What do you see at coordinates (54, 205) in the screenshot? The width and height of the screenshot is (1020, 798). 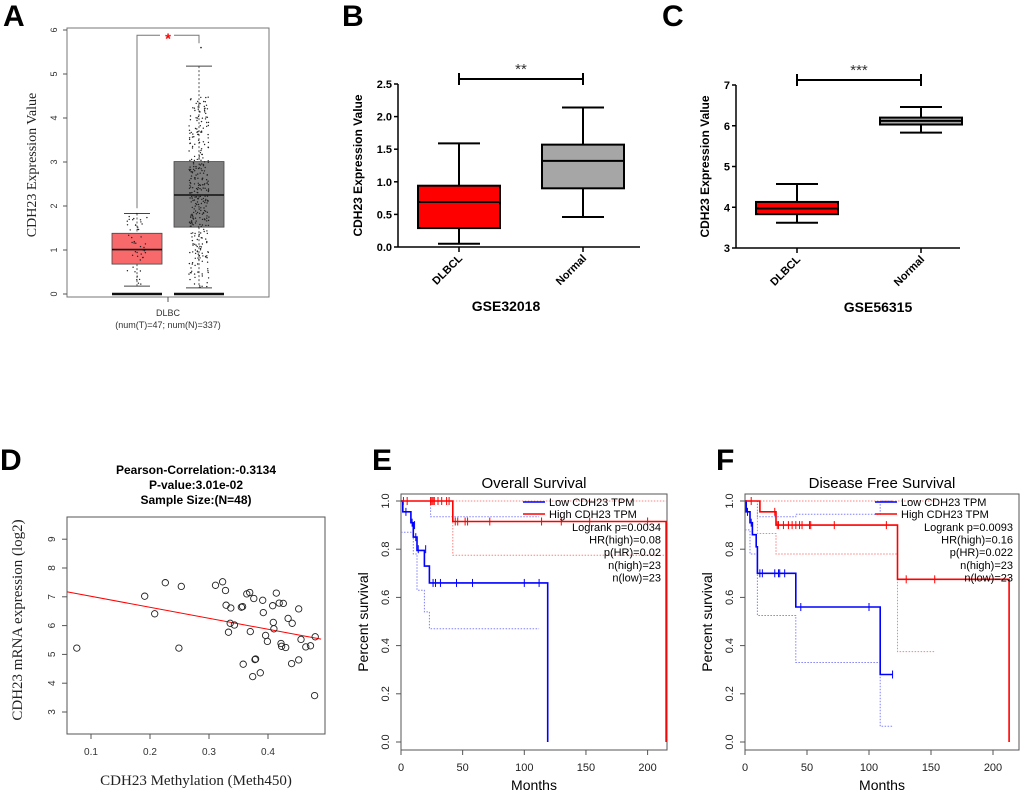 I see `y-tick-label: 2` at bounding box center [54, 205].